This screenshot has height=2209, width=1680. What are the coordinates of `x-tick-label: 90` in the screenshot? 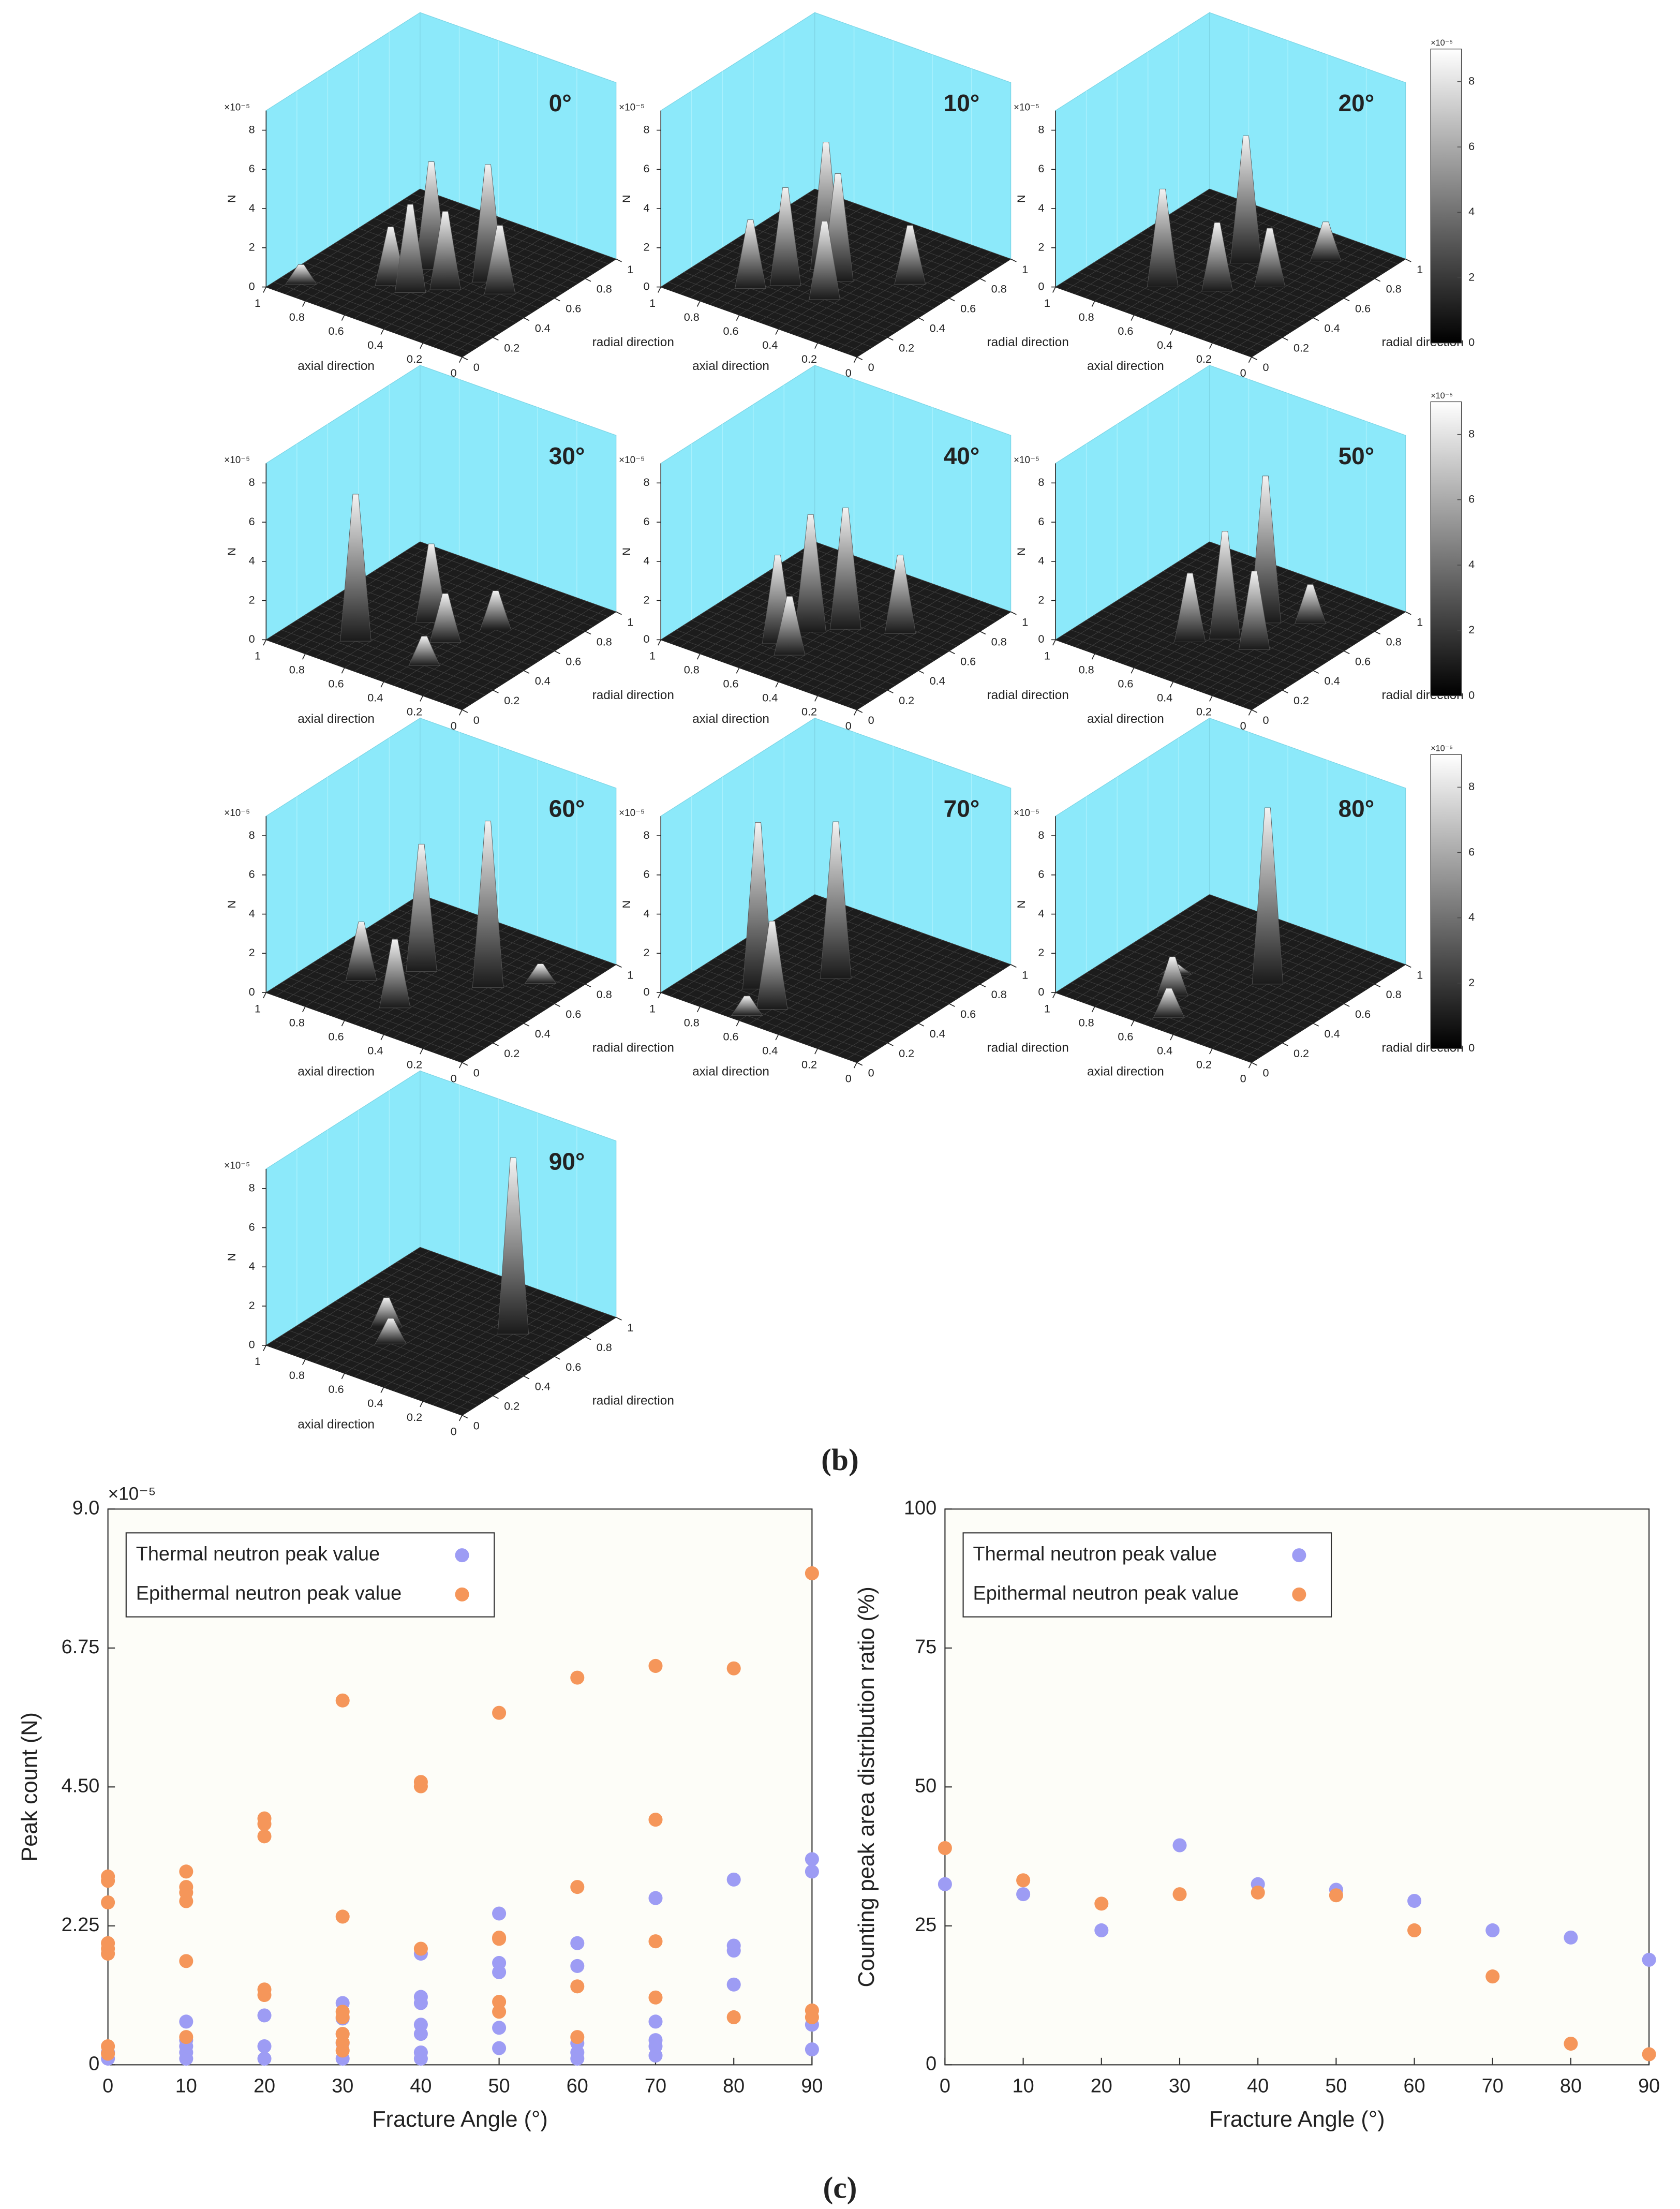 It's located at (1649, 2086).